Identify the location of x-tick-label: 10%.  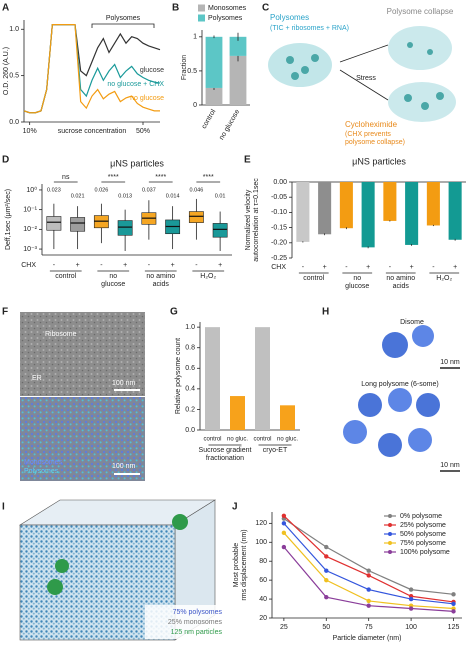
(30, 131).